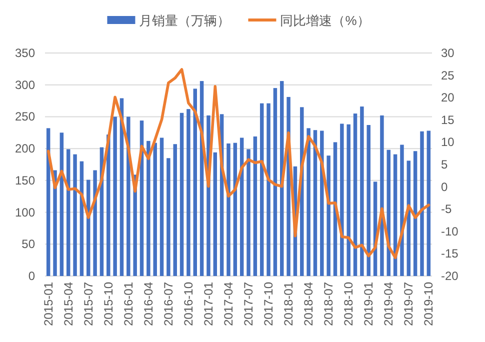  I want to click on y2-tick-label: 15, so click(448, 119).